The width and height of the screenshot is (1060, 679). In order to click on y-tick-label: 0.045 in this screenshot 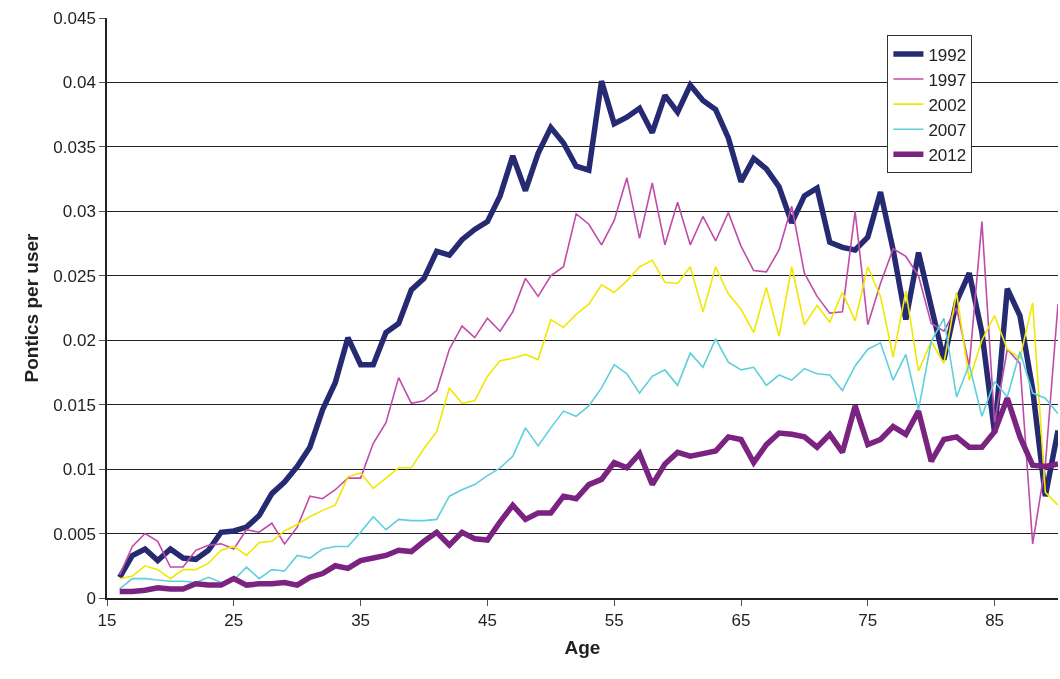, I will do `click(74, 18)`.